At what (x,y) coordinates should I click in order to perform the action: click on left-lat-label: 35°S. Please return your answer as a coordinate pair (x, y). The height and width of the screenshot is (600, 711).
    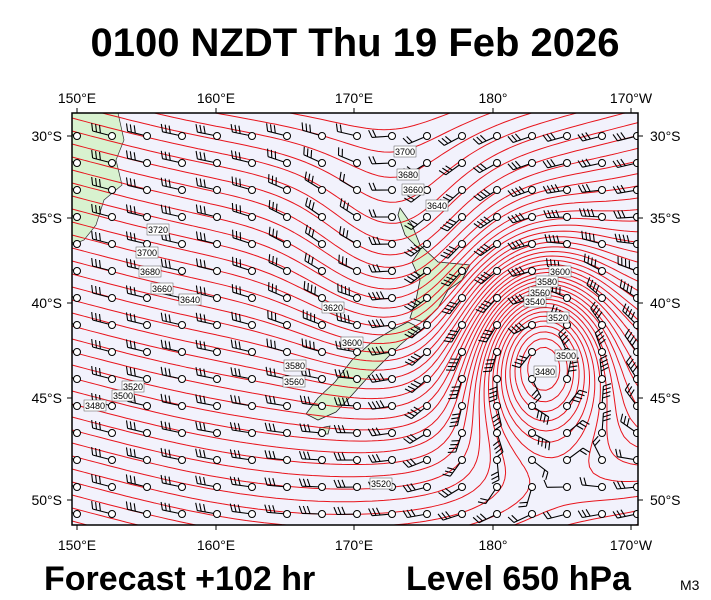
    Looking at the image, I should click on (46, 218).